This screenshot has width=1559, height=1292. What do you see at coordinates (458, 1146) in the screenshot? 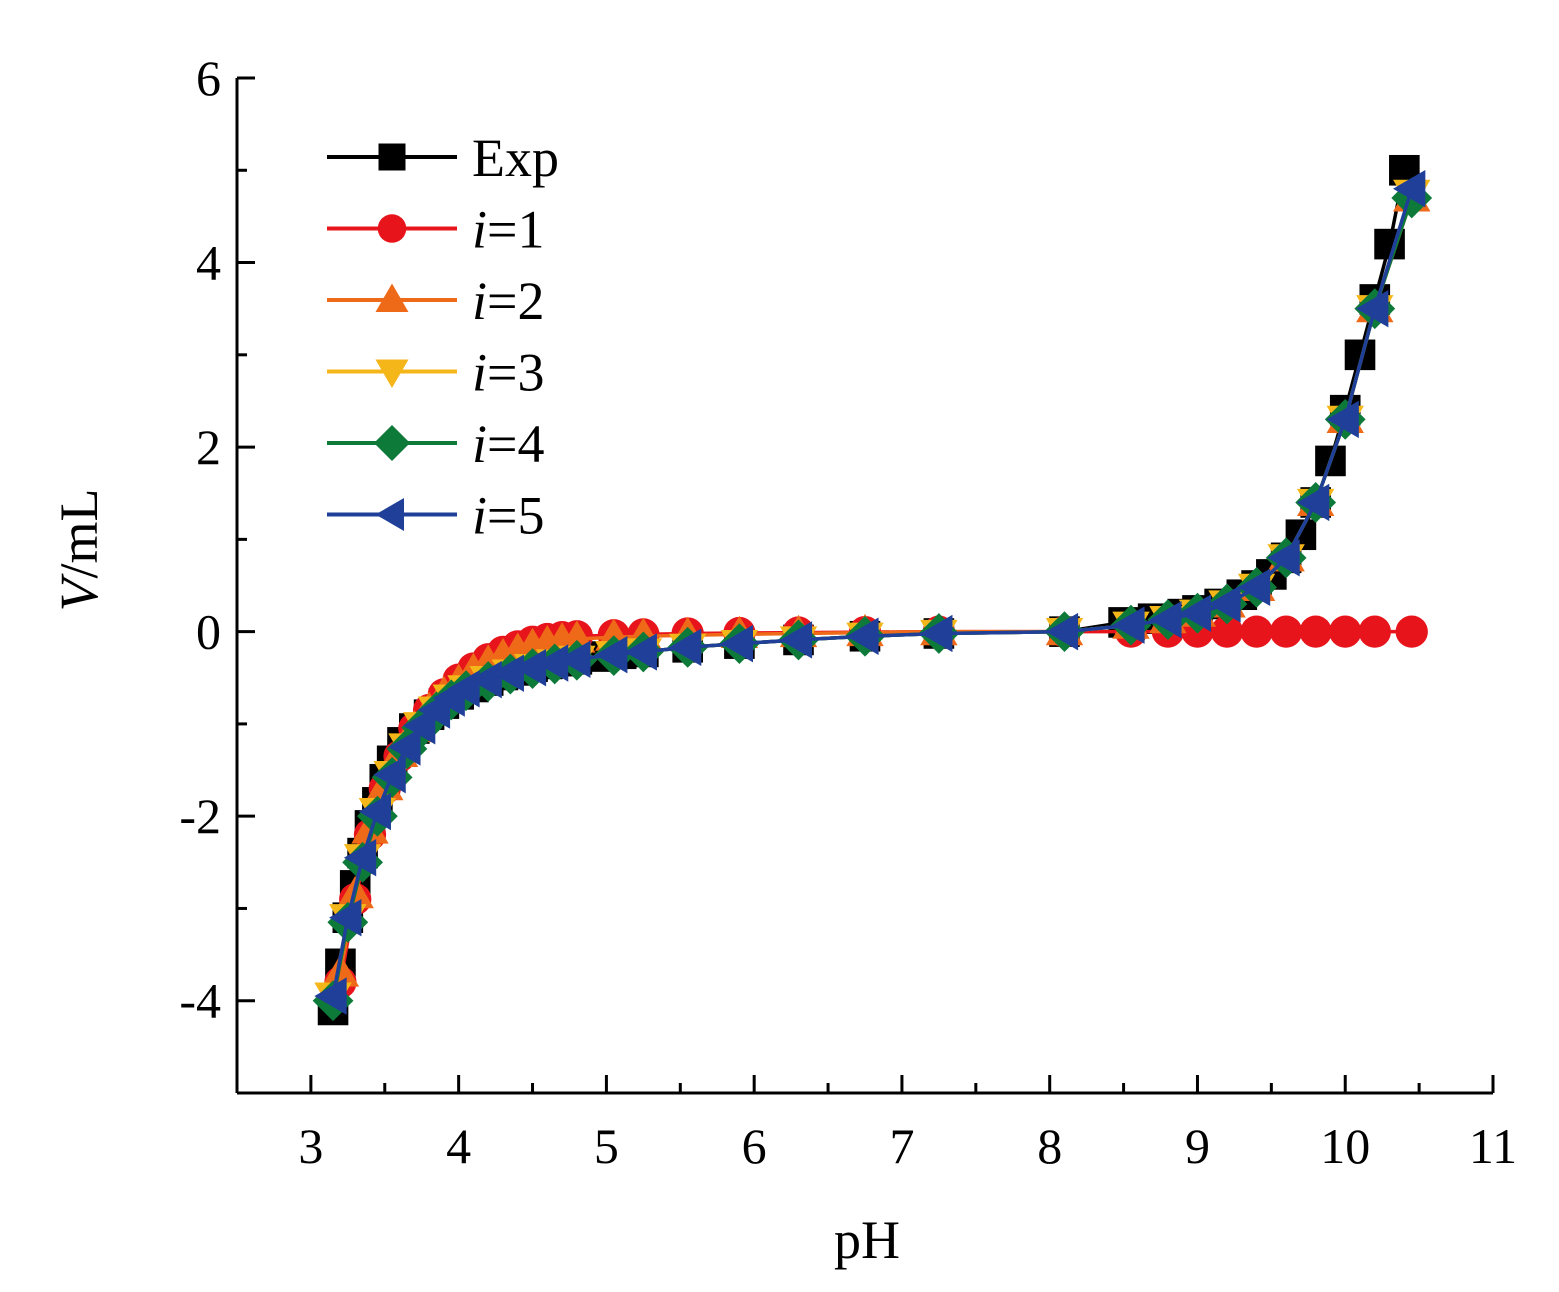
I see `x-tick-label: 4` at bounding box center [458, 1146].